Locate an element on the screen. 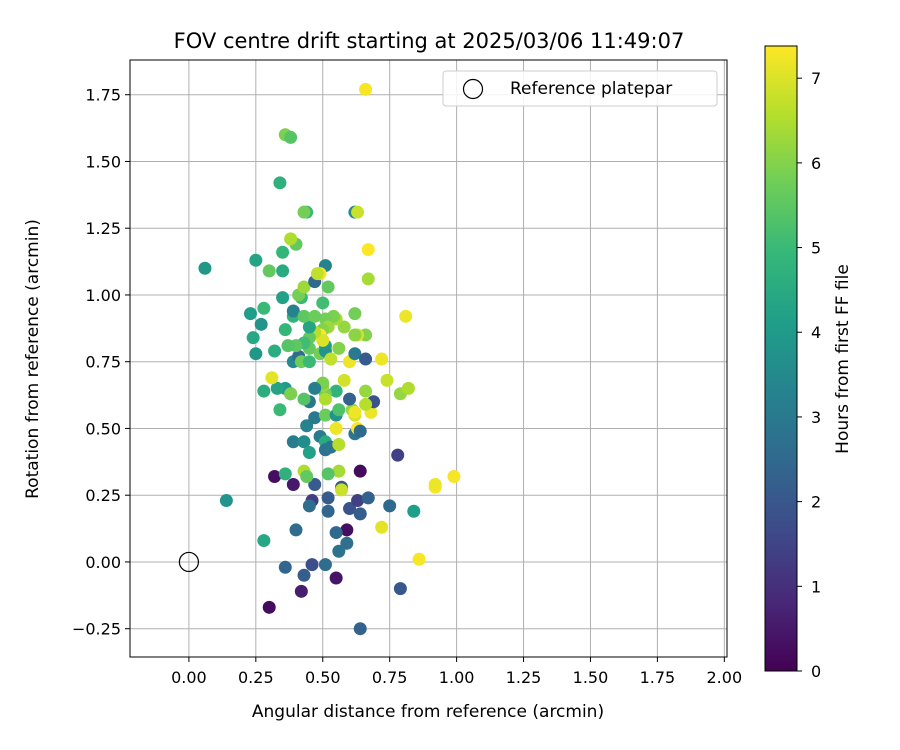  y-tick-label: 1.25 is located at coordinates (103, 228).